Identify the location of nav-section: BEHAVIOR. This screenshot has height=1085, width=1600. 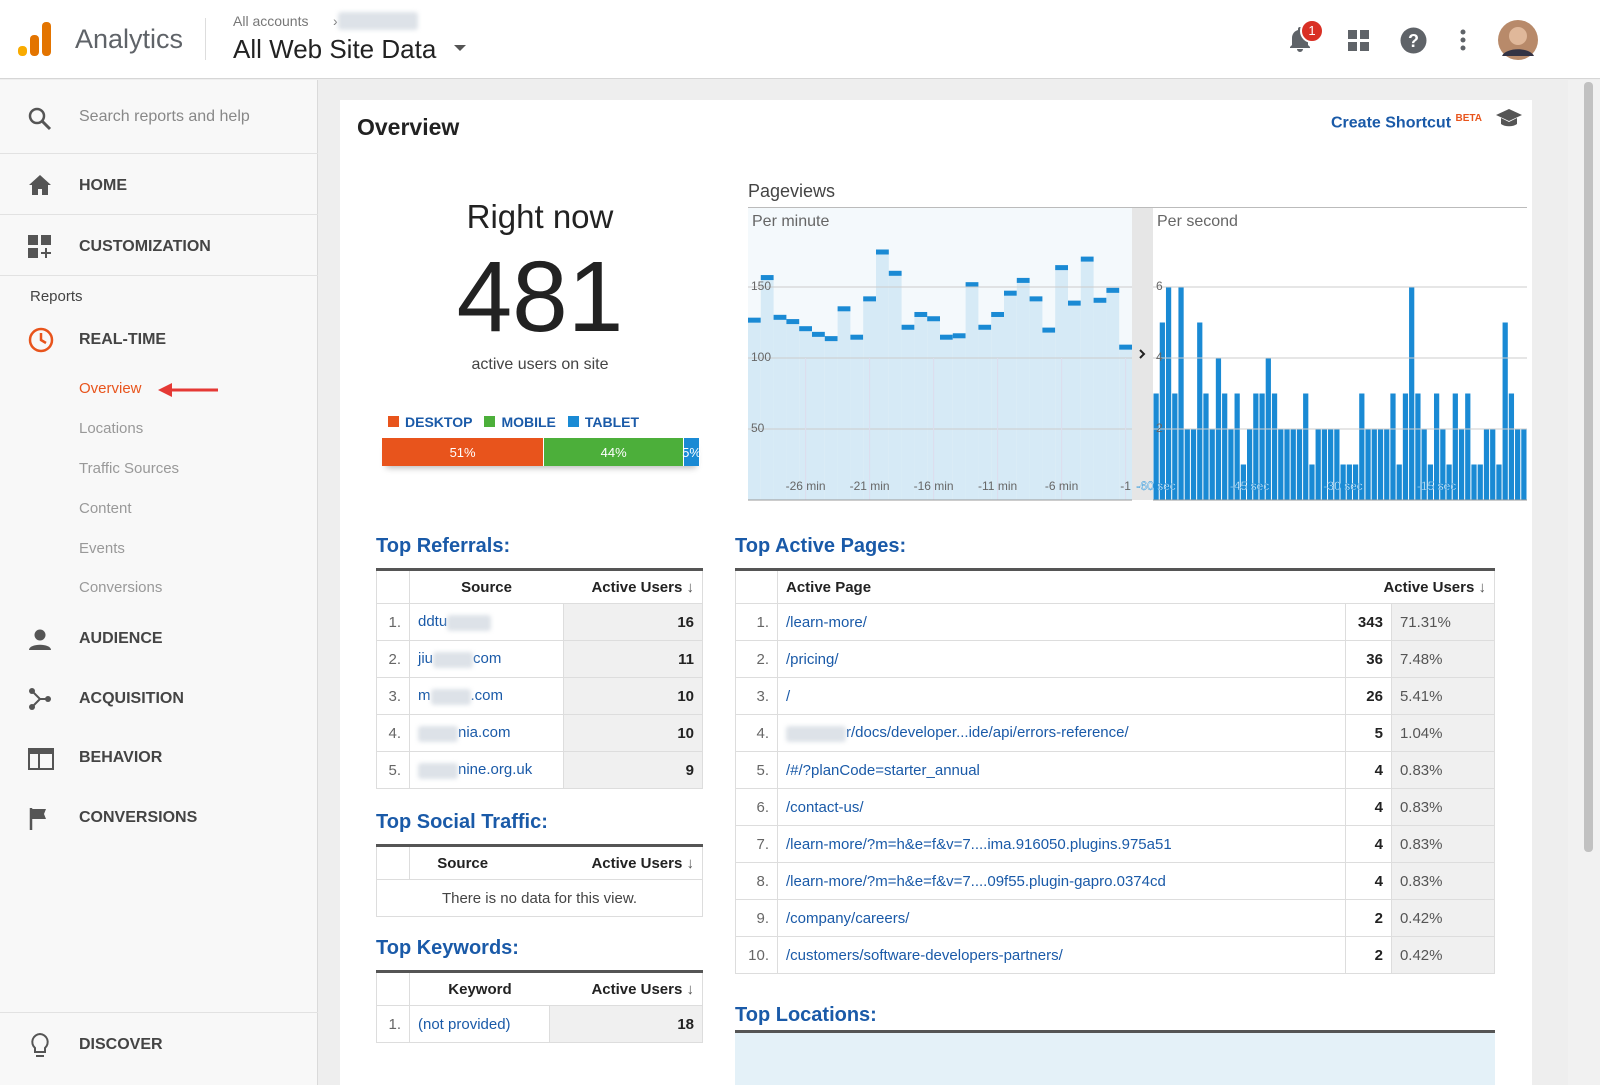
(121, 757).